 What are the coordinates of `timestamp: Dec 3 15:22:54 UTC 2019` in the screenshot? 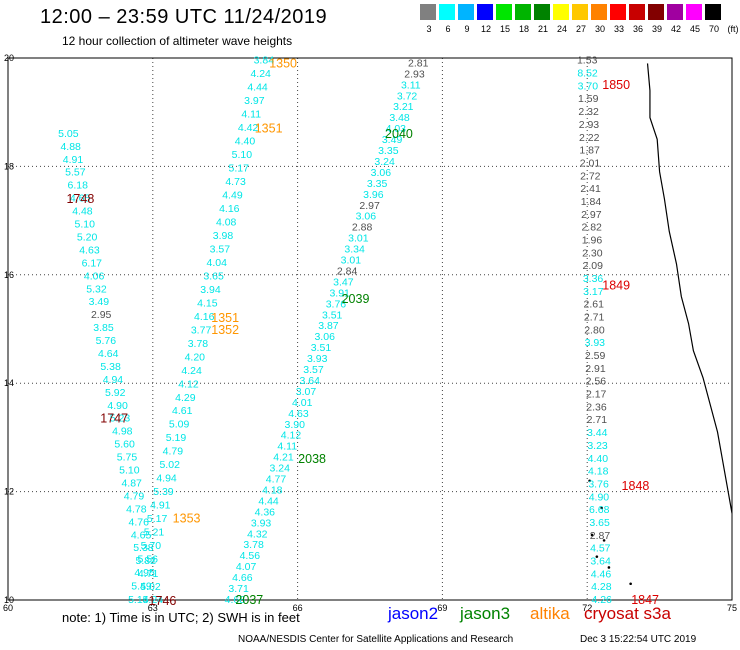 It's located at (638, 639).